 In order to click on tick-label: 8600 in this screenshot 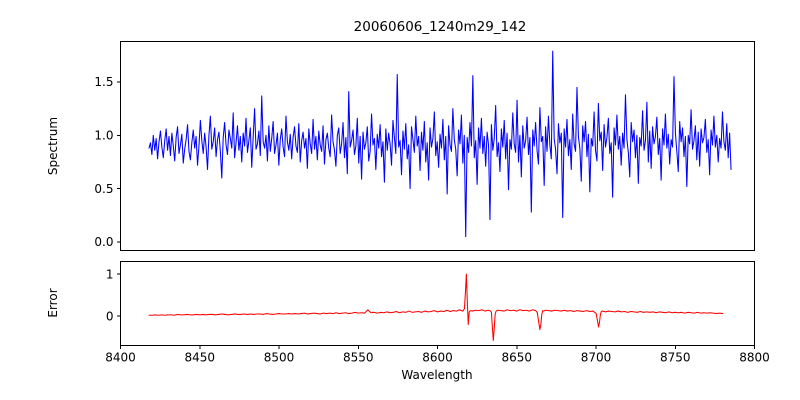, I will do `click(437, 358)`.